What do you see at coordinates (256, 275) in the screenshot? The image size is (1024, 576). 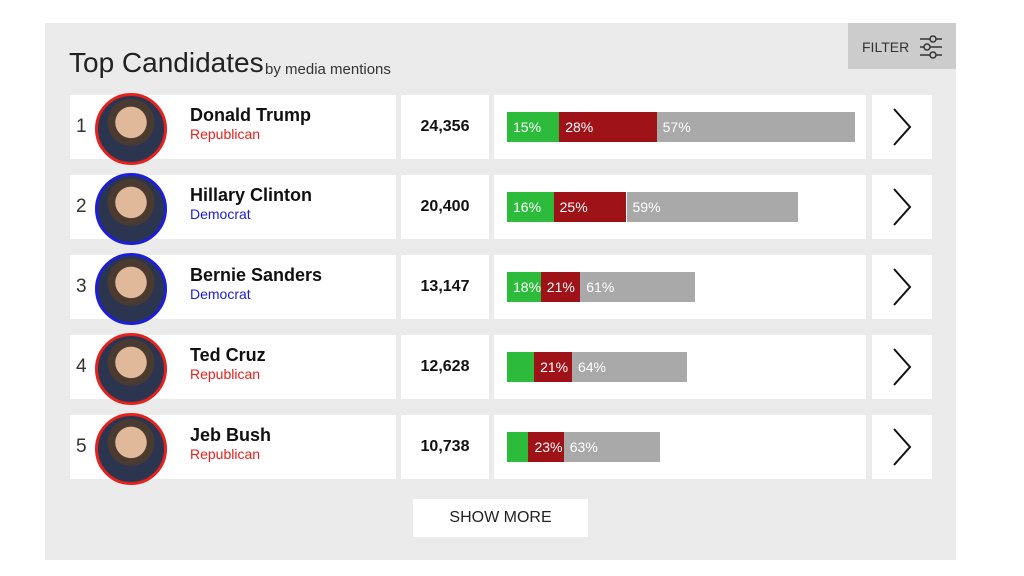 I see `candidate-name: Bernie Sanders` at bounding box center [256, 275].